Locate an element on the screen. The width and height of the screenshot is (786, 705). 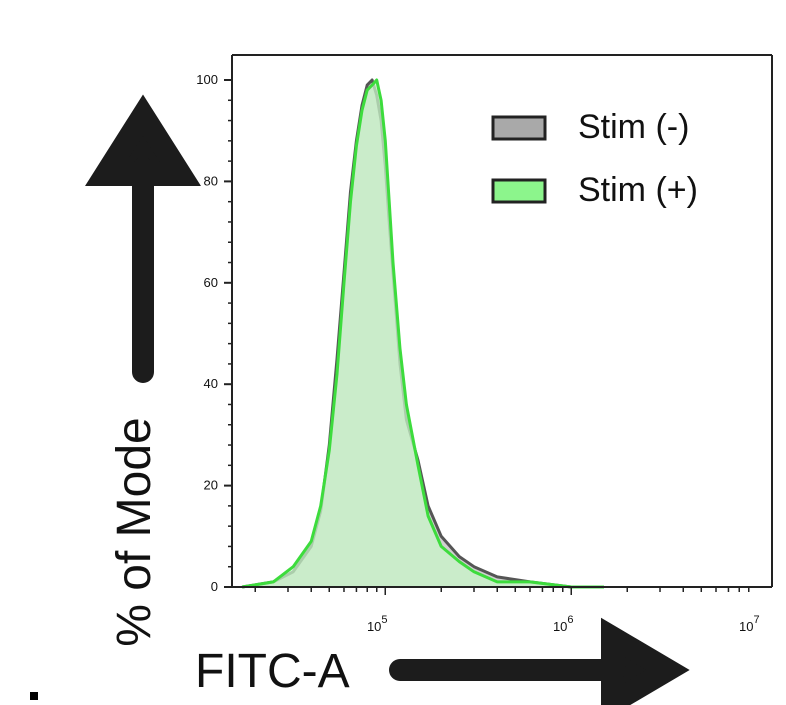
legend-label-stim-pos: Stim (+) is located at coordinates (638, 190).